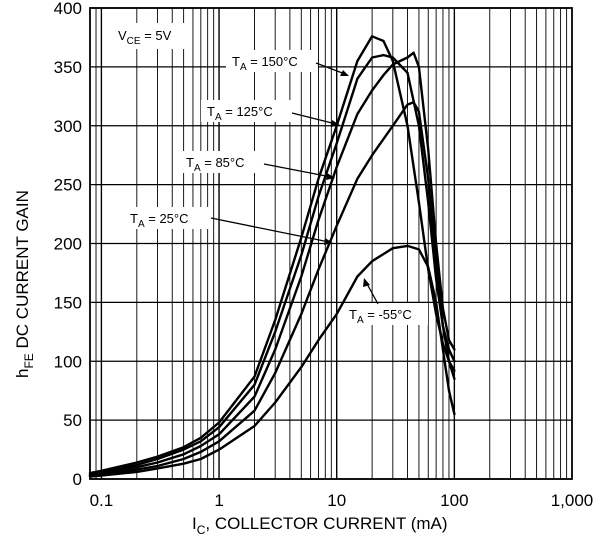 This screenshot has height=537, width=603. Describe the element at coordinates (380, 316) in the screenshot. I see `svg-text: TA = -55°C` at that location.